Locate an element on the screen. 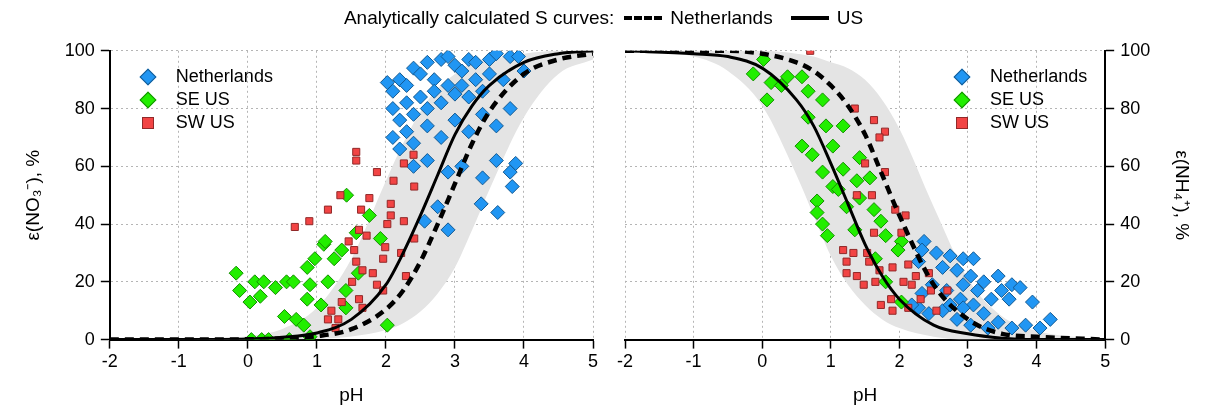 The width and height of the screenshot is (1215, 413). y-axis-title: ε(NO₃⁻), % is located at coordinates (32, 195).